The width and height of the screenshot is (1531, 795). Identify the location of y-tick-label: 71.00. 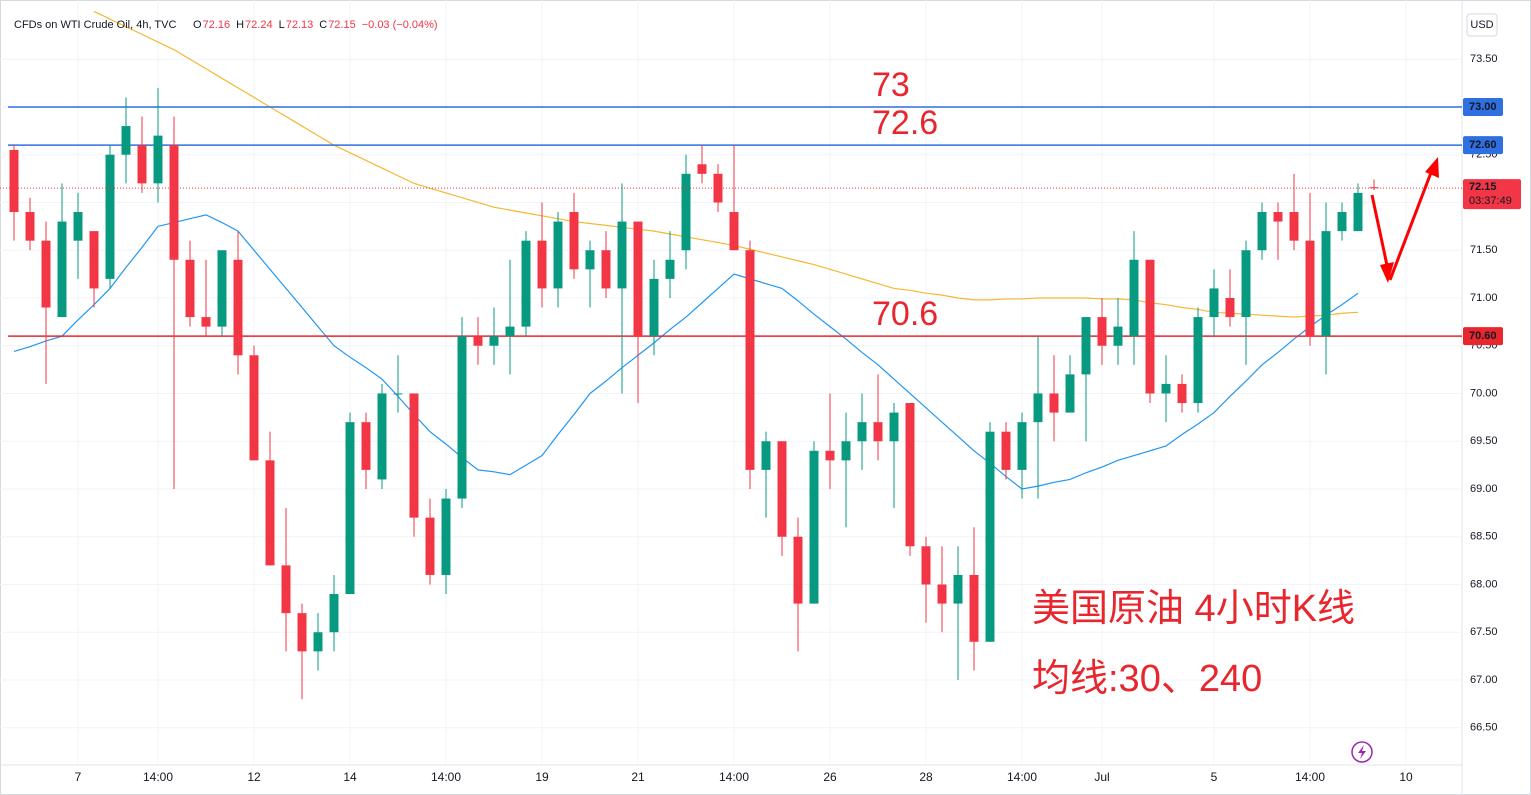
(1484, 298).